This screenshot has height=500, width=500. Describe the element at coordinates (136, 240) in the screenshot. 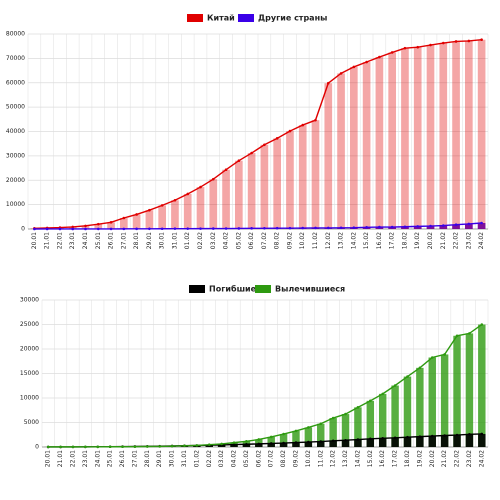

I see `x-tick-label: 28.01` at that location.